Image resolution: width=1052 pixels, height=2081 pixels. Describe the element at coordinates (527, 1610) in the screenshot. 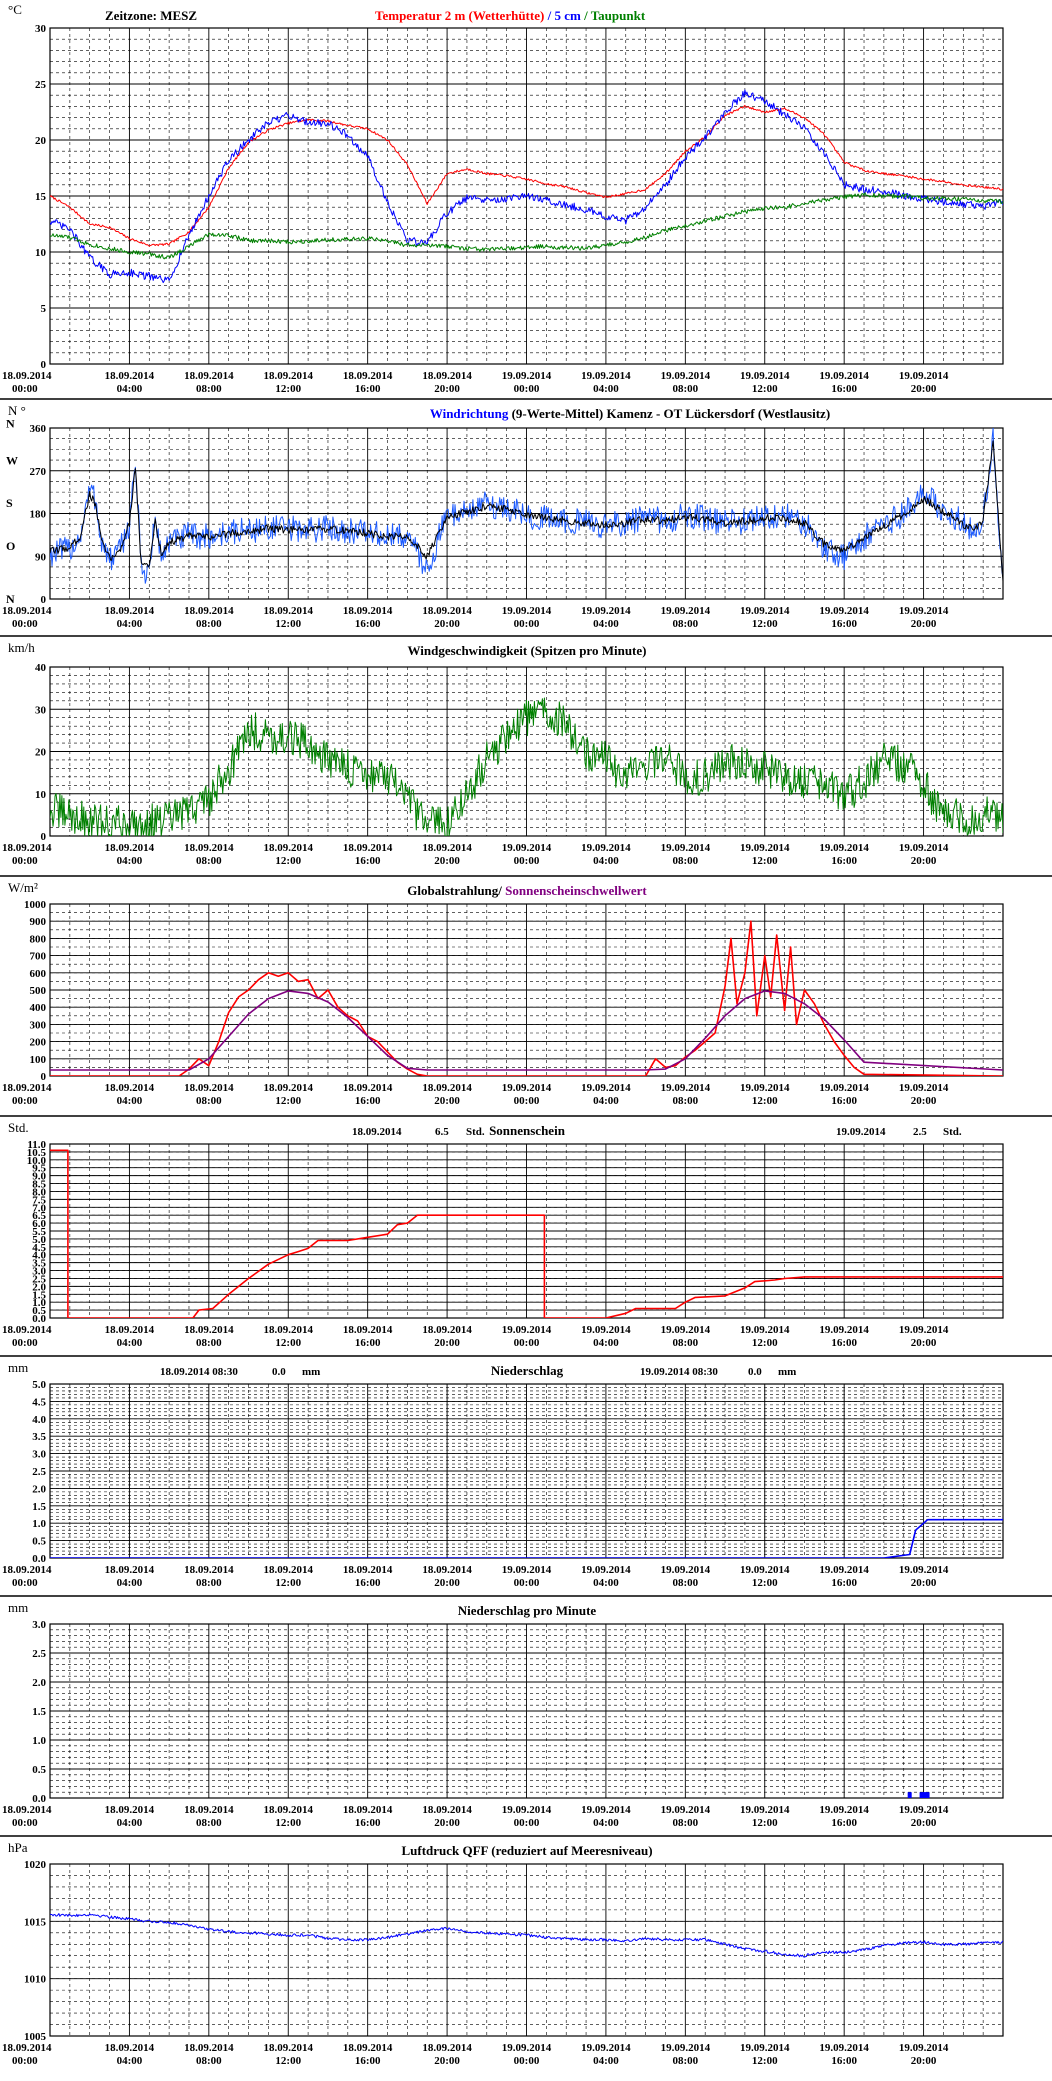

I see `chart-title: Niederschlag pro Minute` at that location.